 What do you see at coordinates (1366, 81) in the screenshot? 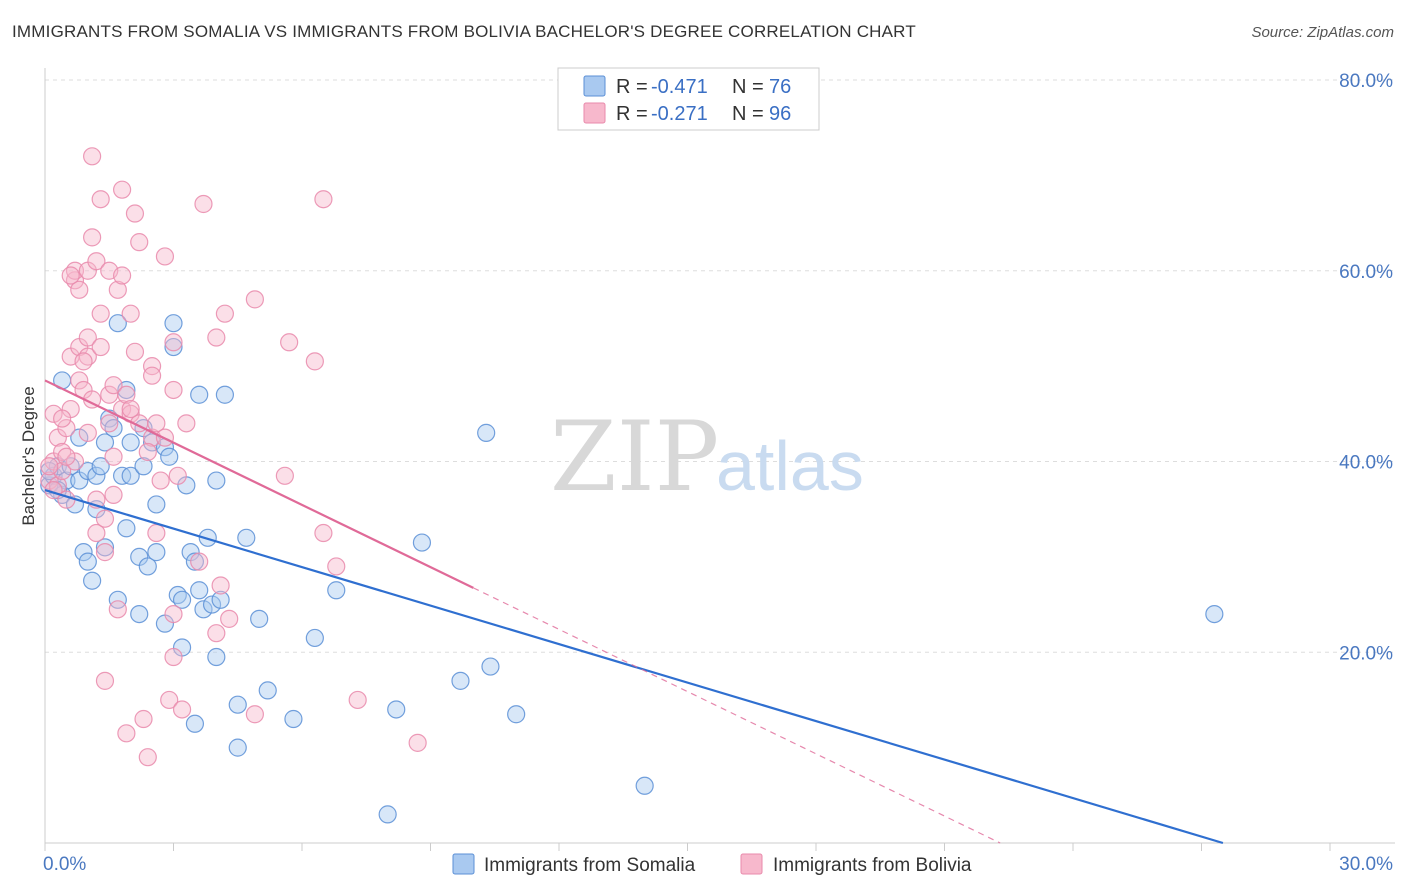
I see `y-tick-label: 80.0%` at bounding box center [1366, 81].